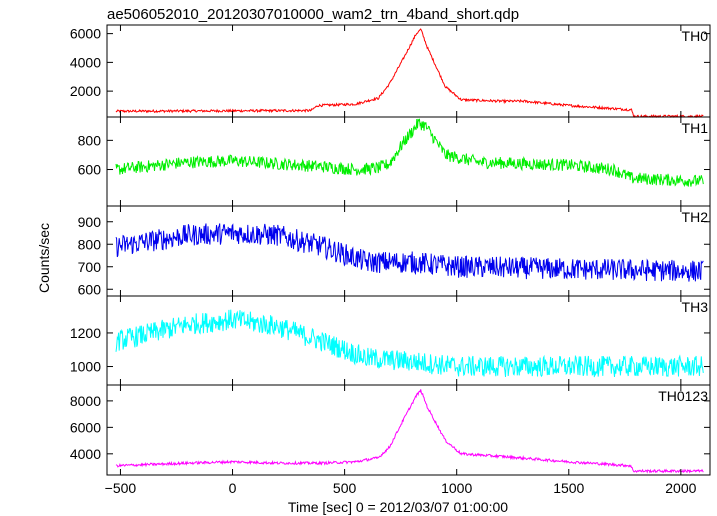 The height and width of the screenshot is (516, 717). Describe the element at coordinates (85, 91) in the screenshot. I see `y-tick-label: 2000` at that location.